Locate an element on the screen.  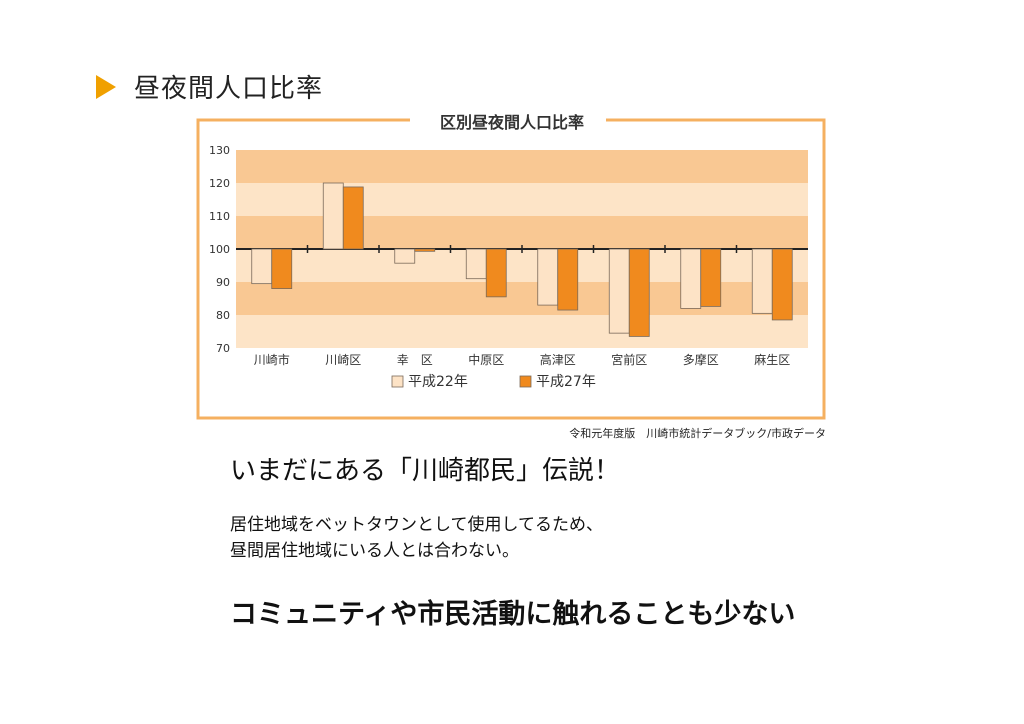
chart-title: 区別昼夜間人口比率 is located at coordinates (512, 122).